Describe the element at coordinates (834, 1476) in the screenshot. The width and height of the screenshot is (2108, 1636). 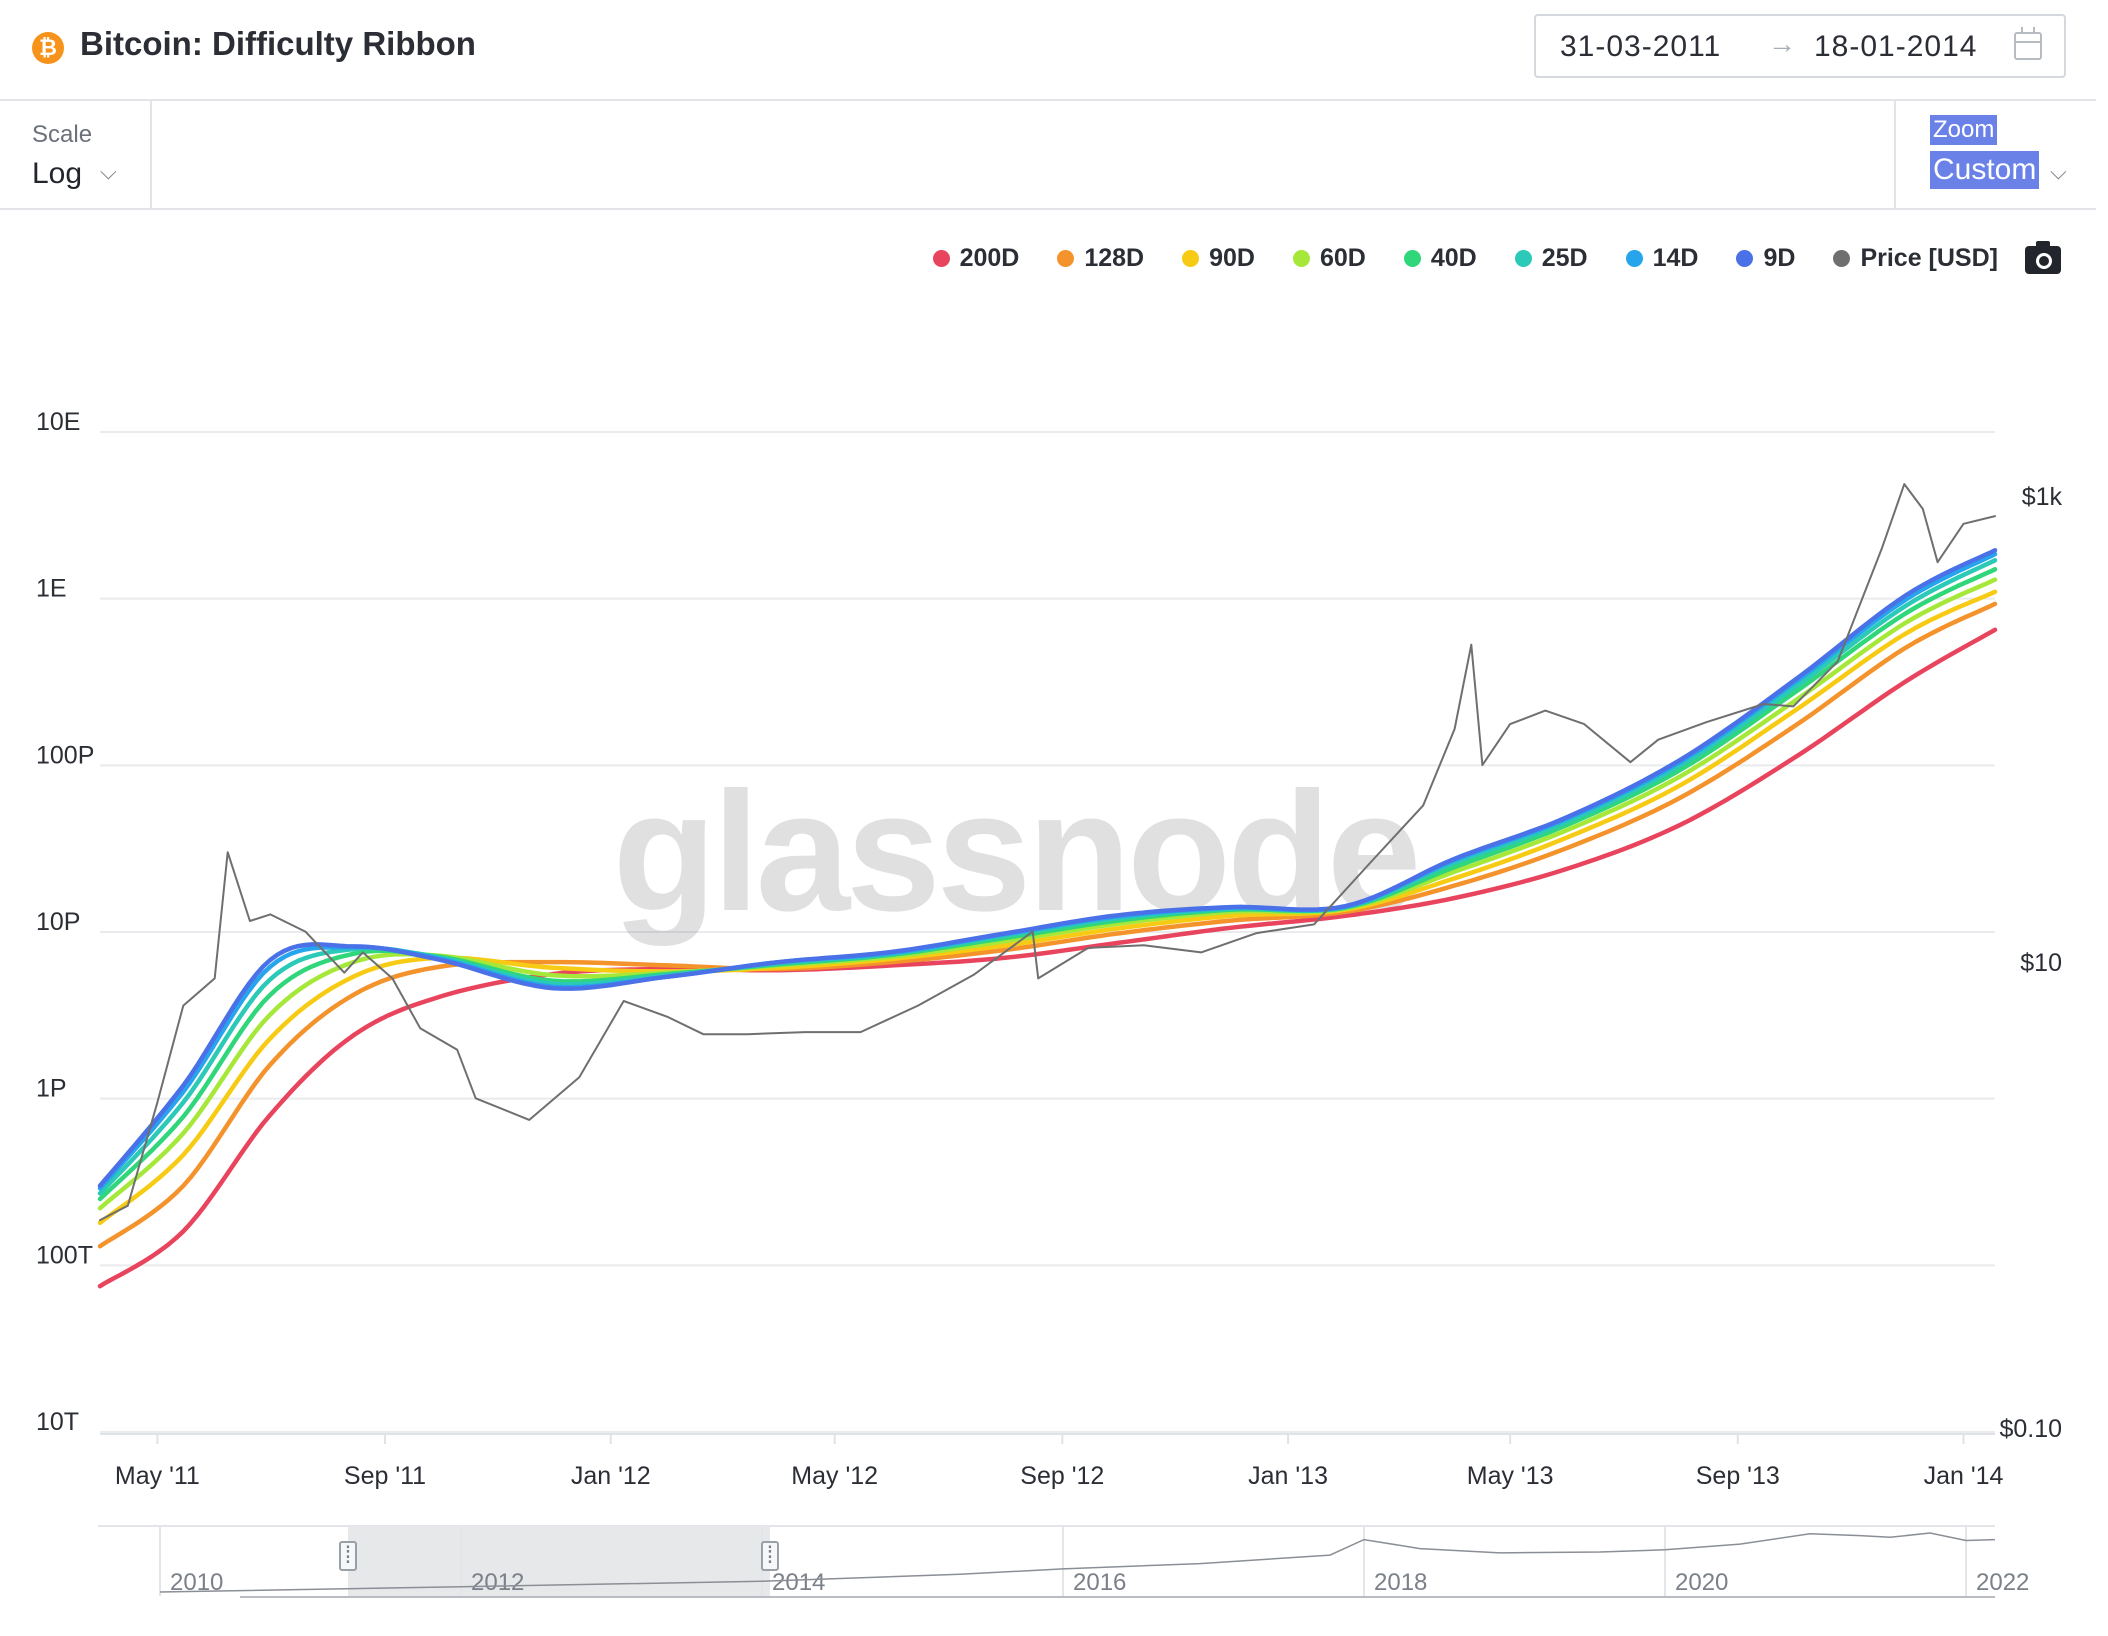
I see `x-tick-label: May '12` at that location.